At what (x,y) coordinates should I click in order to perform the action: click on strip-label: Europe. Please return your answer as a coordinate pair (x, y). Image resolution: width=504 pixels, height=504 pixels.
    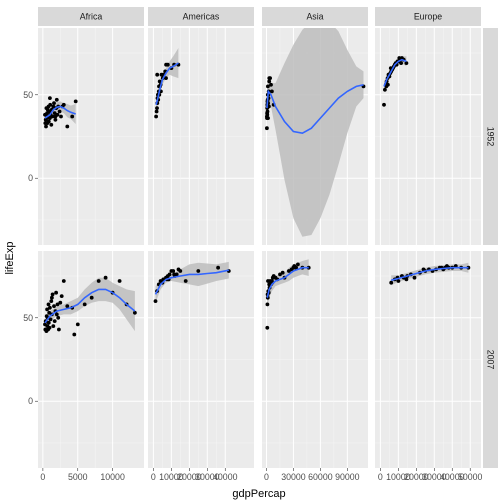
    Looking at the image, I should click on (428, 17).